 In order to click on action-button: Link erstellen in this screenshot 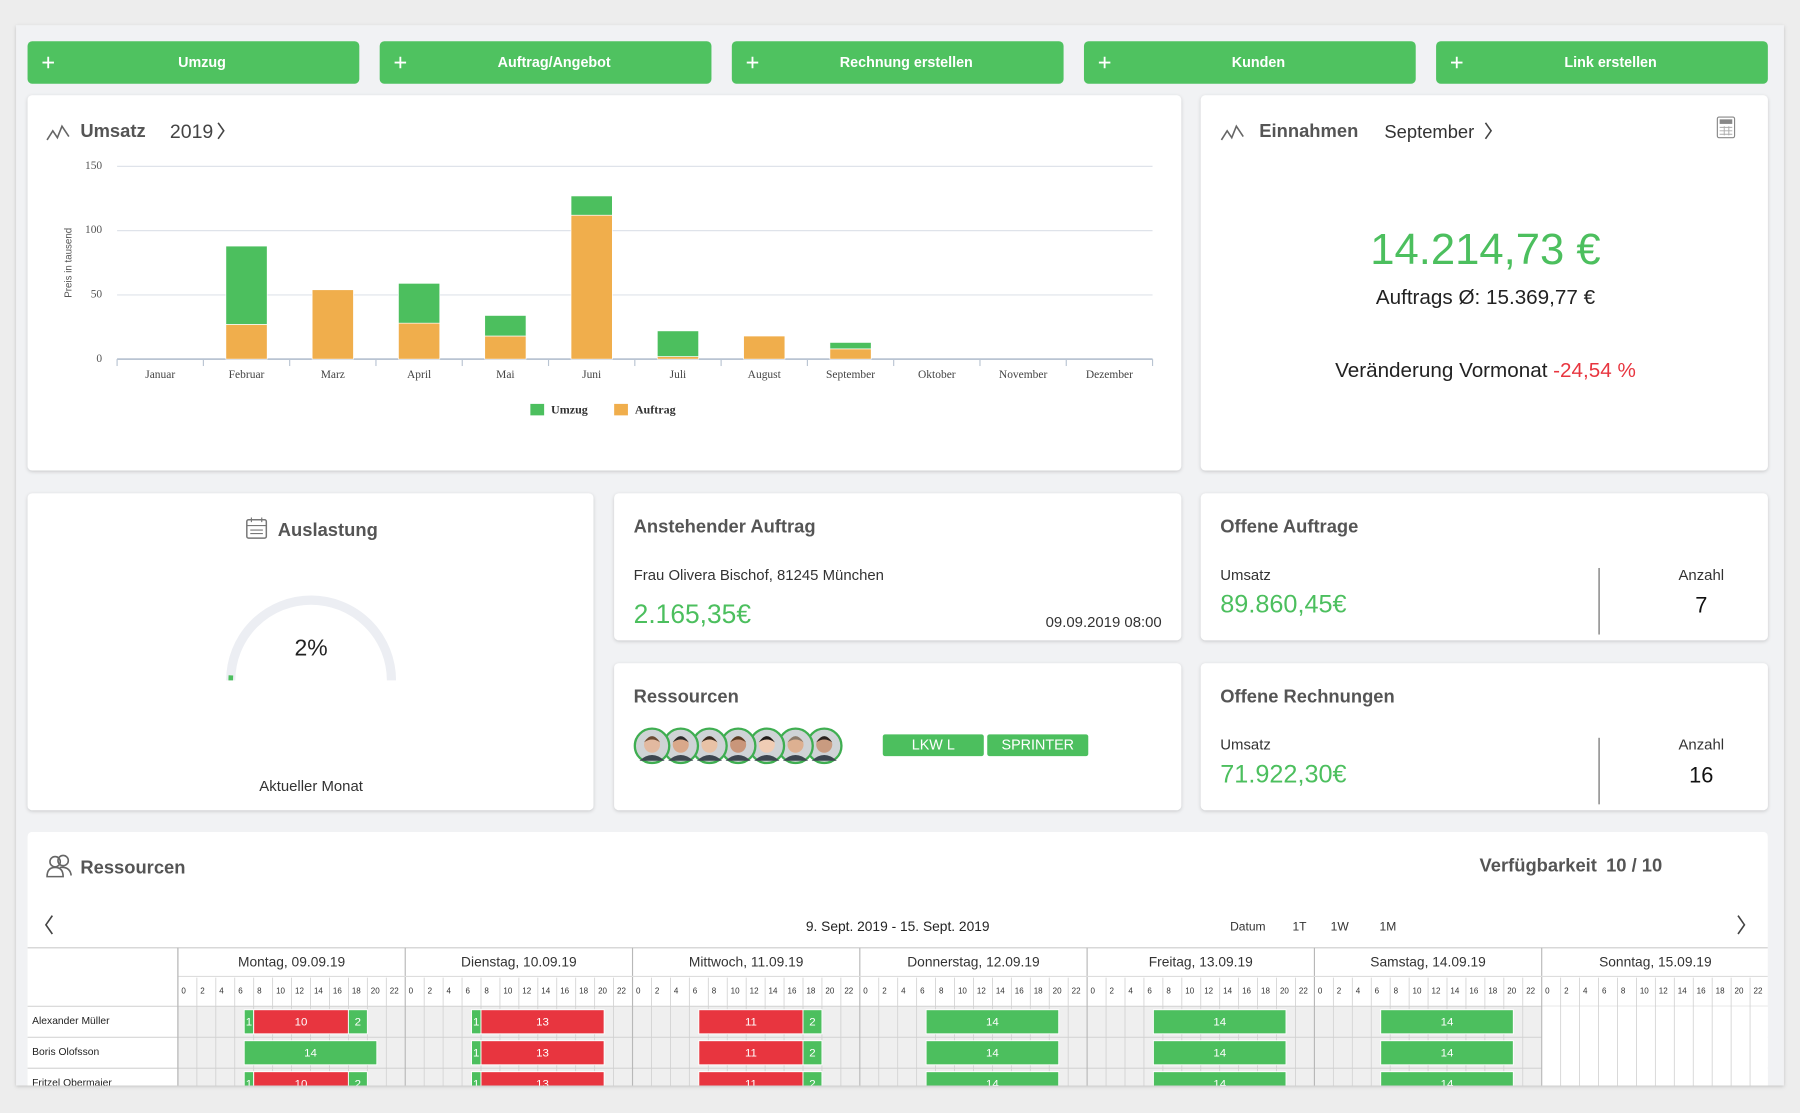, I will do `click(1602, 62)`.